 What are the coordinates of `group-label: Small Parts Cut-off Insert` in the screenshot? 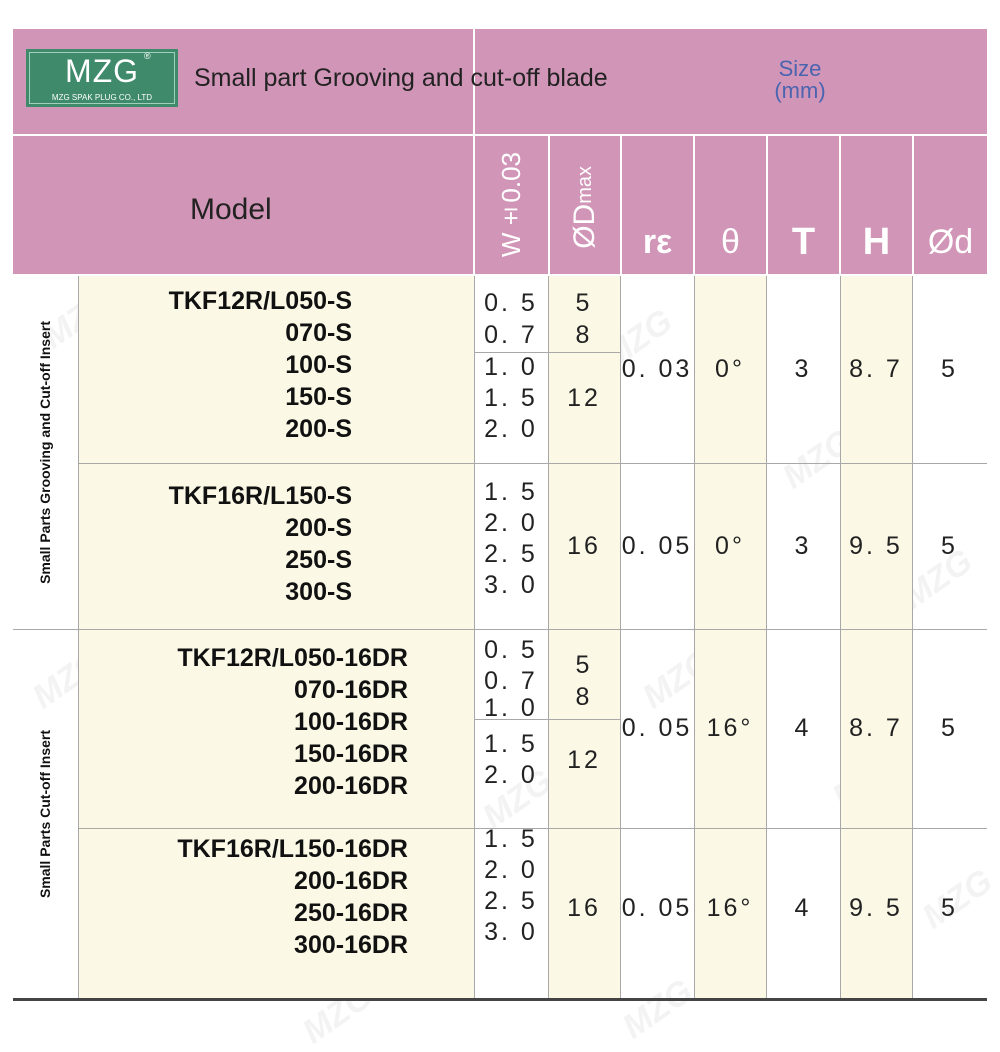 It's located at (45, 814).